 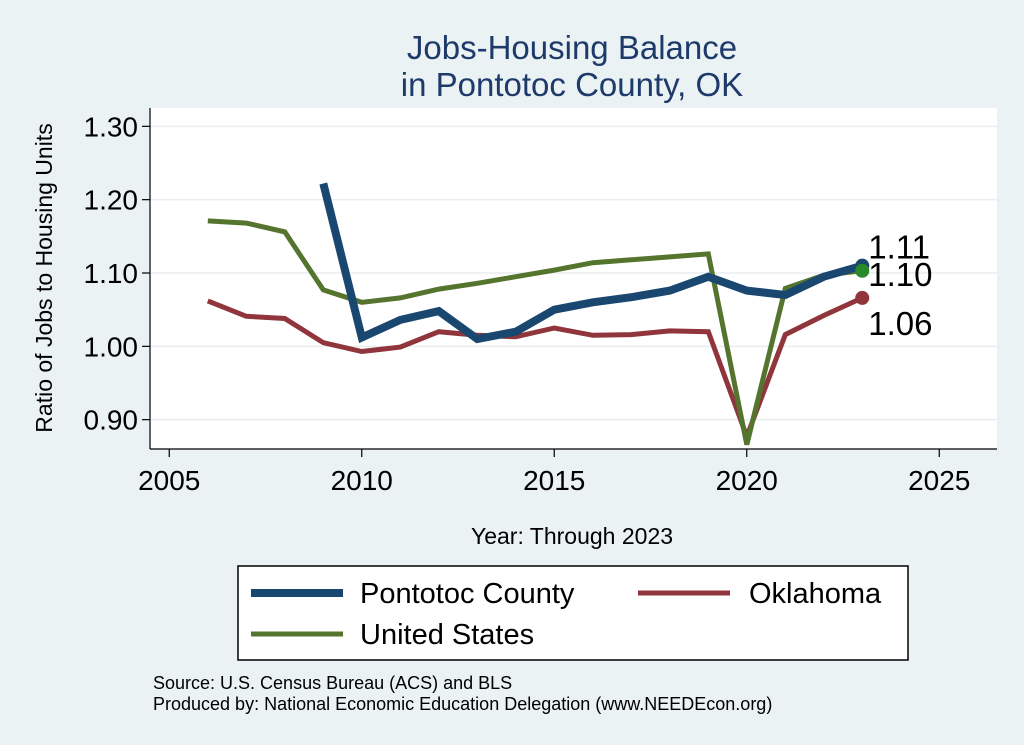 I want to click on y-tick-label: 1.00, so click(x=111, y=346).